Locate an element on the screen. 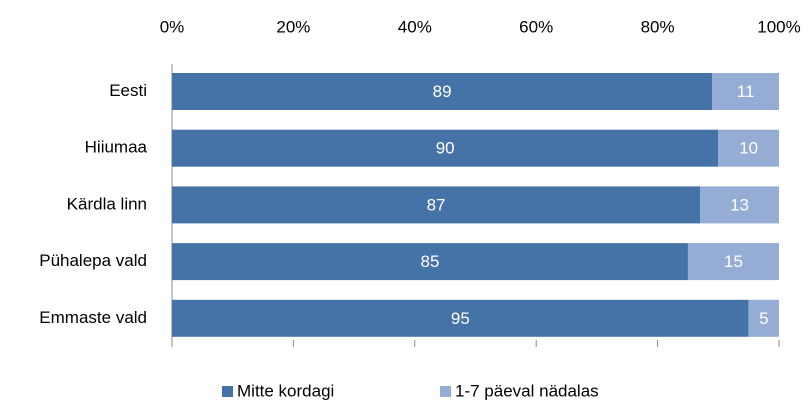  x-tick-label: 0% is located at coordinates (172, 26).